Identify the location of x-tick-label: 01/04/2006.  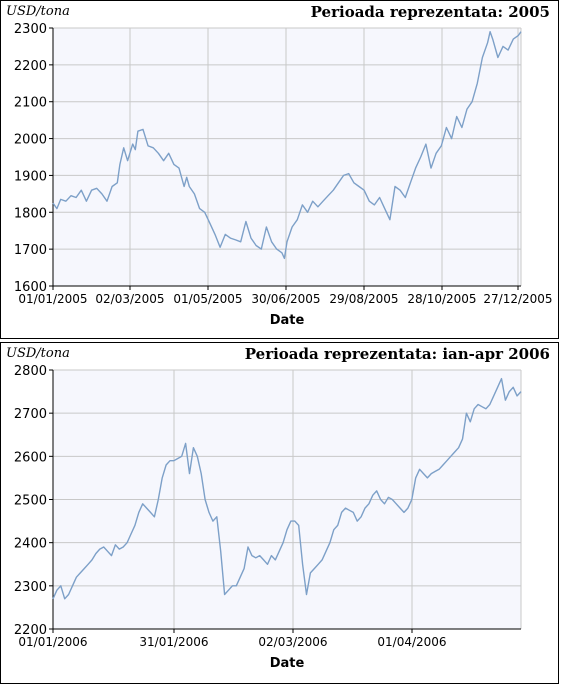
(411, 642).